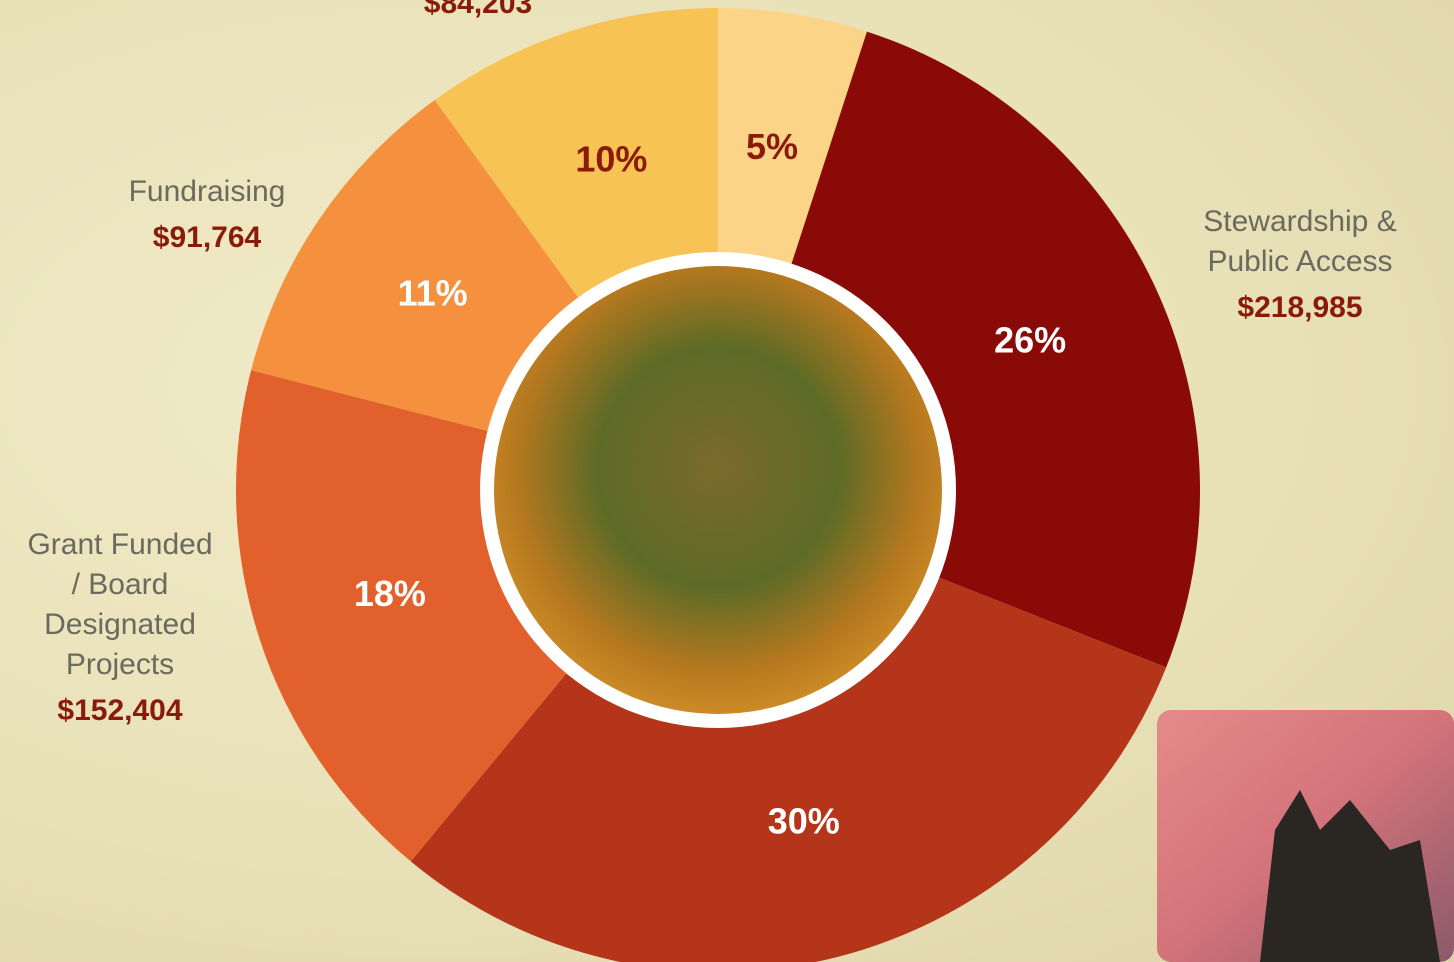 This screenshot has height=962, width=1454. Describe the element at coordinates (1300, 241) in the screenshot. I see `category-name: Stewardship & Public Access` at that location.